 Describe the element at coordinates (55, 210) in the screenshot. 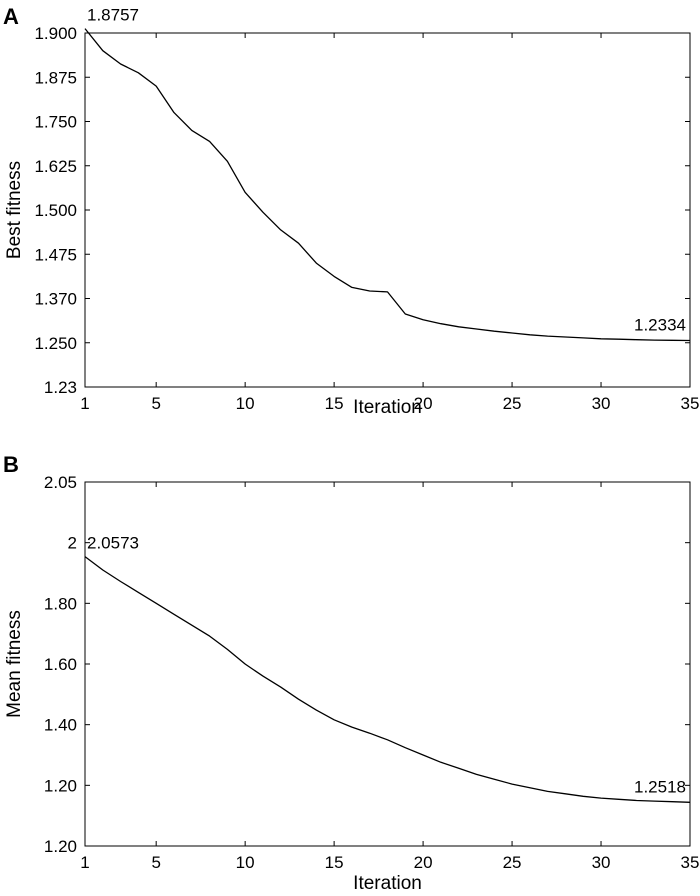

I see `y-tick-label: 1.500` at that location.